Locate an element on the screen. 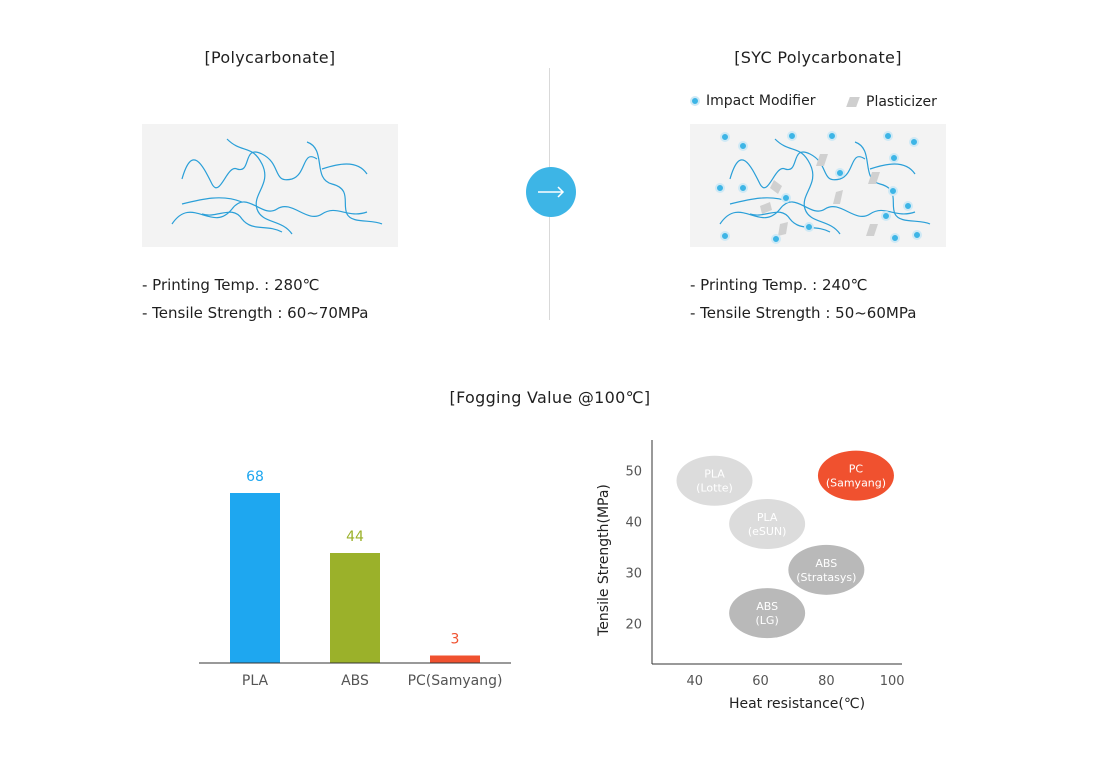 This screenshot has height=760, width=1098. bubble-pc-samyang: PC(Samyang) is located at coordinates (855, 475).